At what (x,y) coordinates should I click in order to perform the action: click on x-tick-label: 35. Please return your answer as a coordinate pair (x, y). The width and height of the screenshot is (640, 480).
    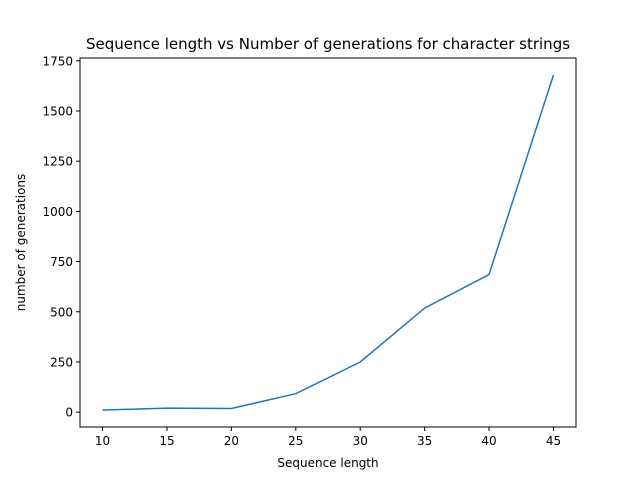
    Looking at the image, I should click on (424, 441).